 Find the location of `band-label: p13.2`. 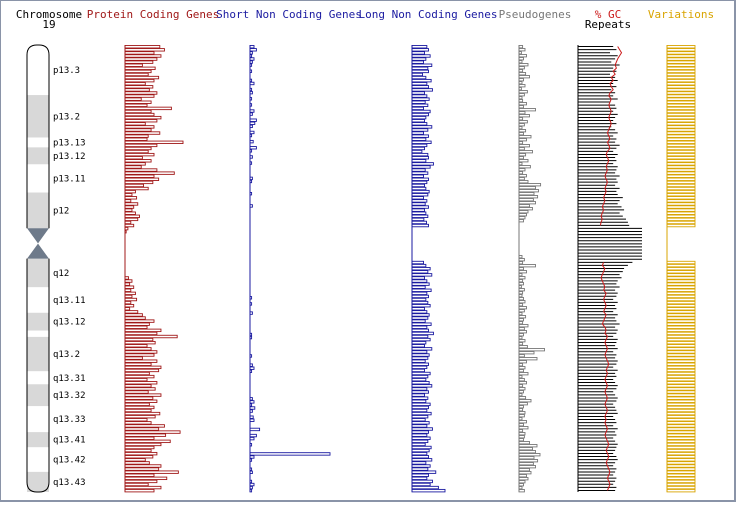

band-label: p13.2 is located at coordinates (66, 117).